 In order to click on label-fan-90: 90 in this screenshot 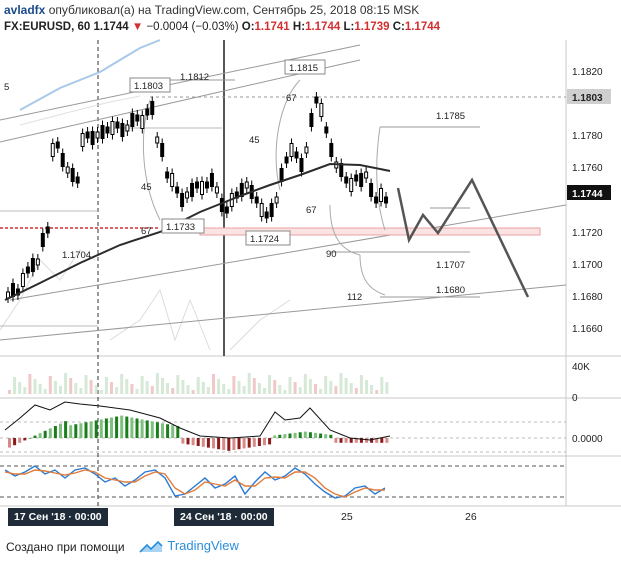, I will do `click(331, 254)`.